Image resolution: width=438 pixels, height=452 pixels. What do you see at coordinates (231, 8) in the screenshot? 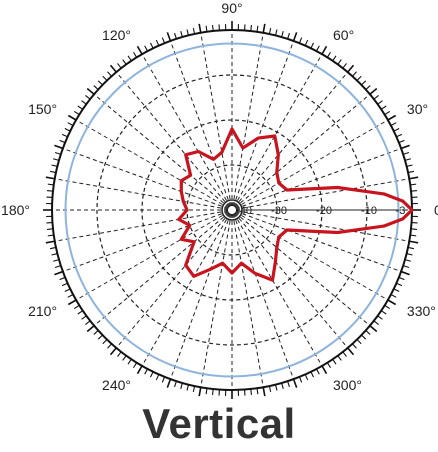
I see `angle-tick-label: 90°` at bounding box center [231, 8].